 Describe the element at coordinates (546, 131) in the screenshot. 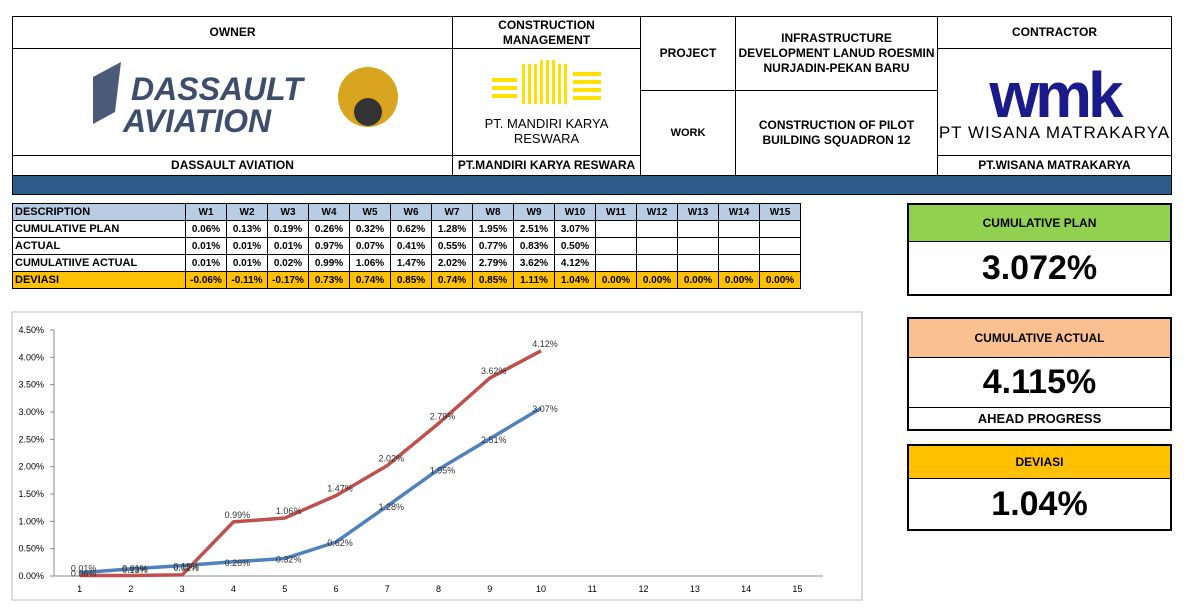

I see `cm-logo-text: PT. MANDIRI KARYA RESWARA` at that location.